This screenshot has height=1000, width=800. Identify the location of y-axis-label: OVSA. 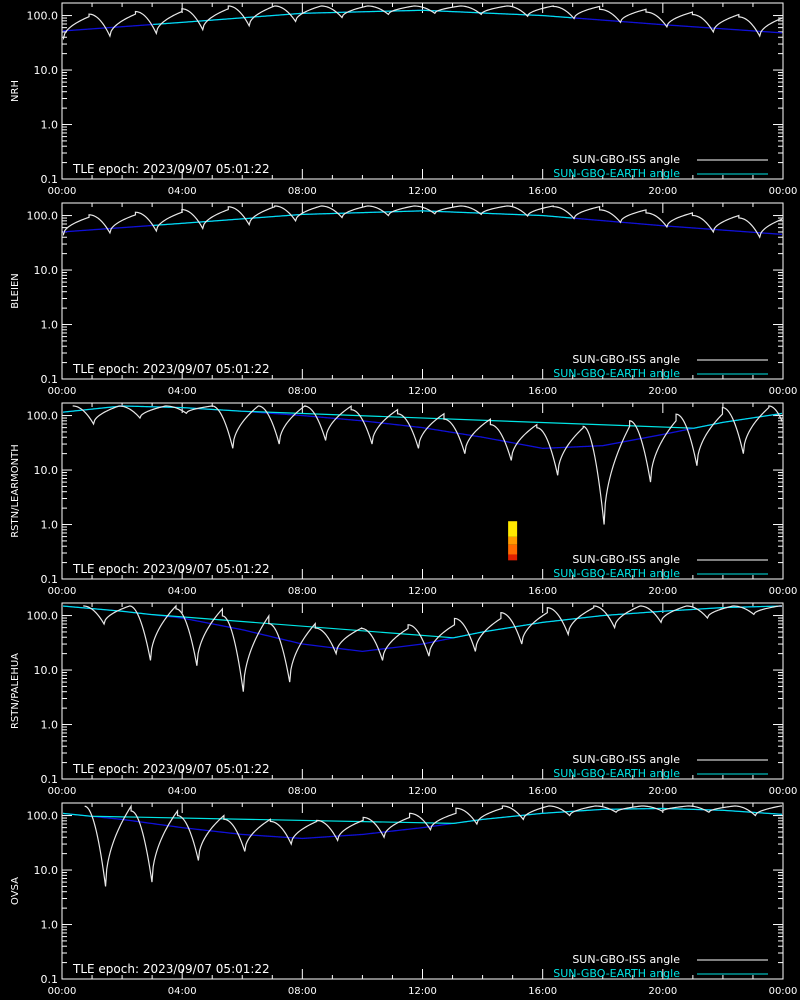
(15, 891).